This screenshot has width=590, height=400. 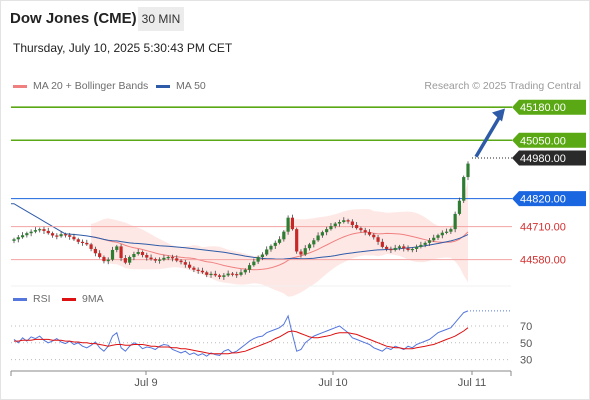 I want to click on ma20-line, so click(x=280, y=251).